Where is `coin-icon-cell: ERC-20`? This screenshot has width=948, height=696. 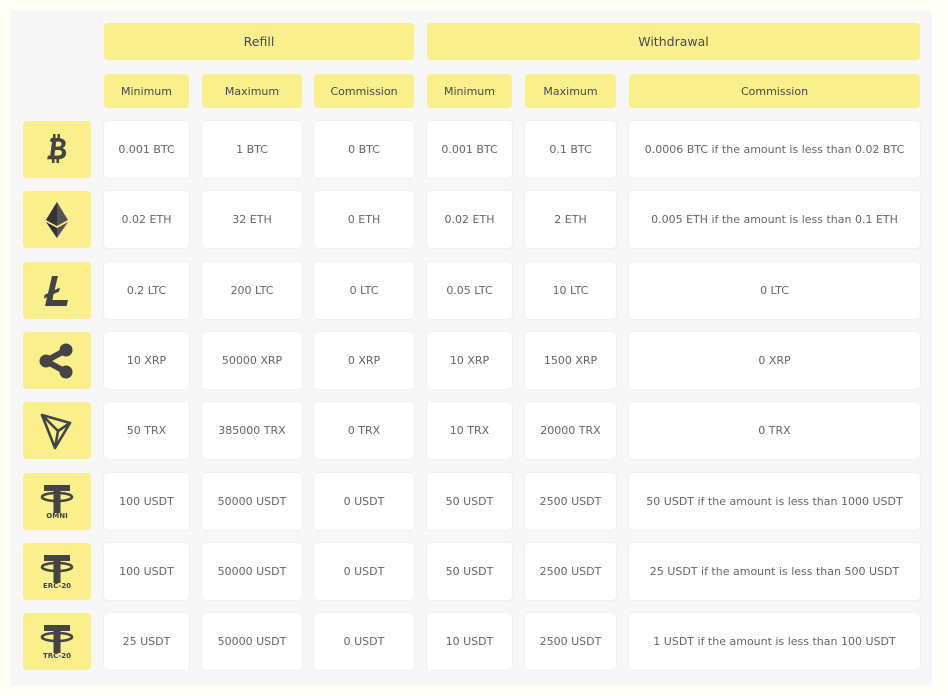
coin-icon-cell: ERC-20 is located at coordinates (57, 571).